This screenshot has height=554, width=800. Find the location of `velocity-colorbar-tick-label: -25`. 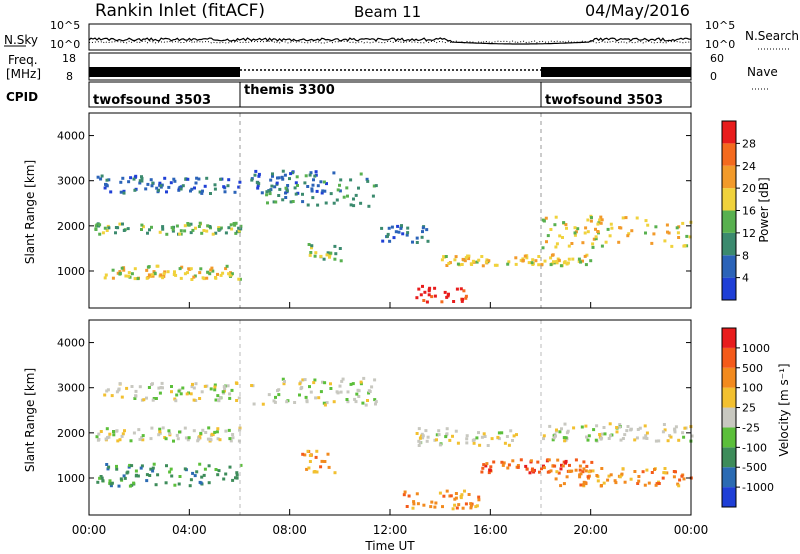

velocity-colorbar-tick-label: -25 is located at coordinates (751, 427).